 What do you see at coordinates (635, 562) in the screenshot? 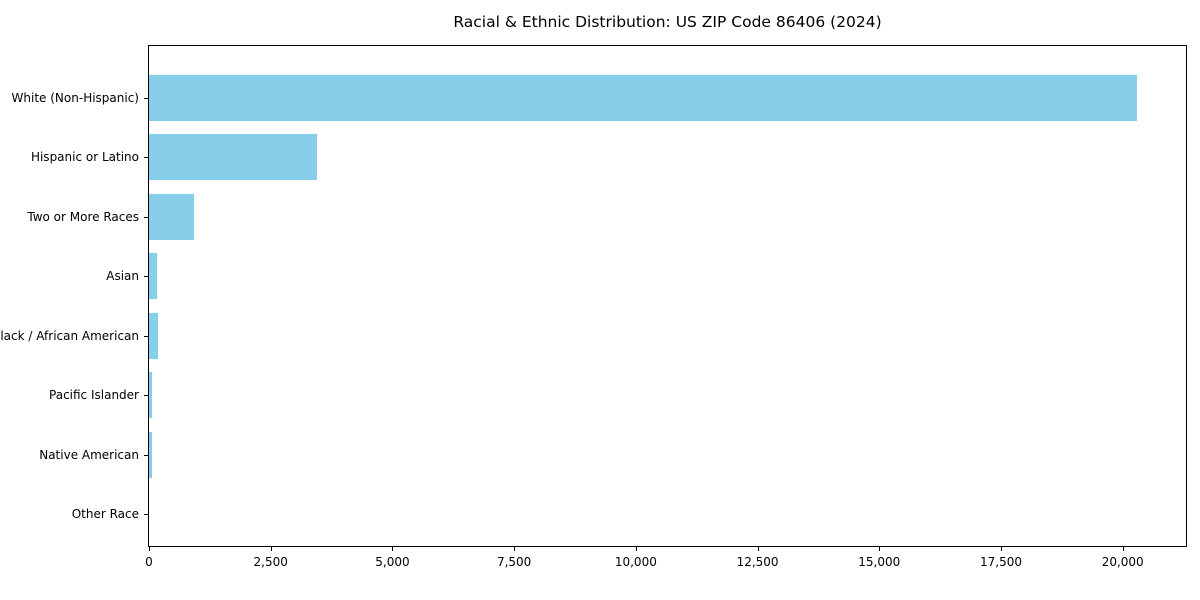
I see `x-tick-label-10000: 10,000` at bounding box center [635, 562].